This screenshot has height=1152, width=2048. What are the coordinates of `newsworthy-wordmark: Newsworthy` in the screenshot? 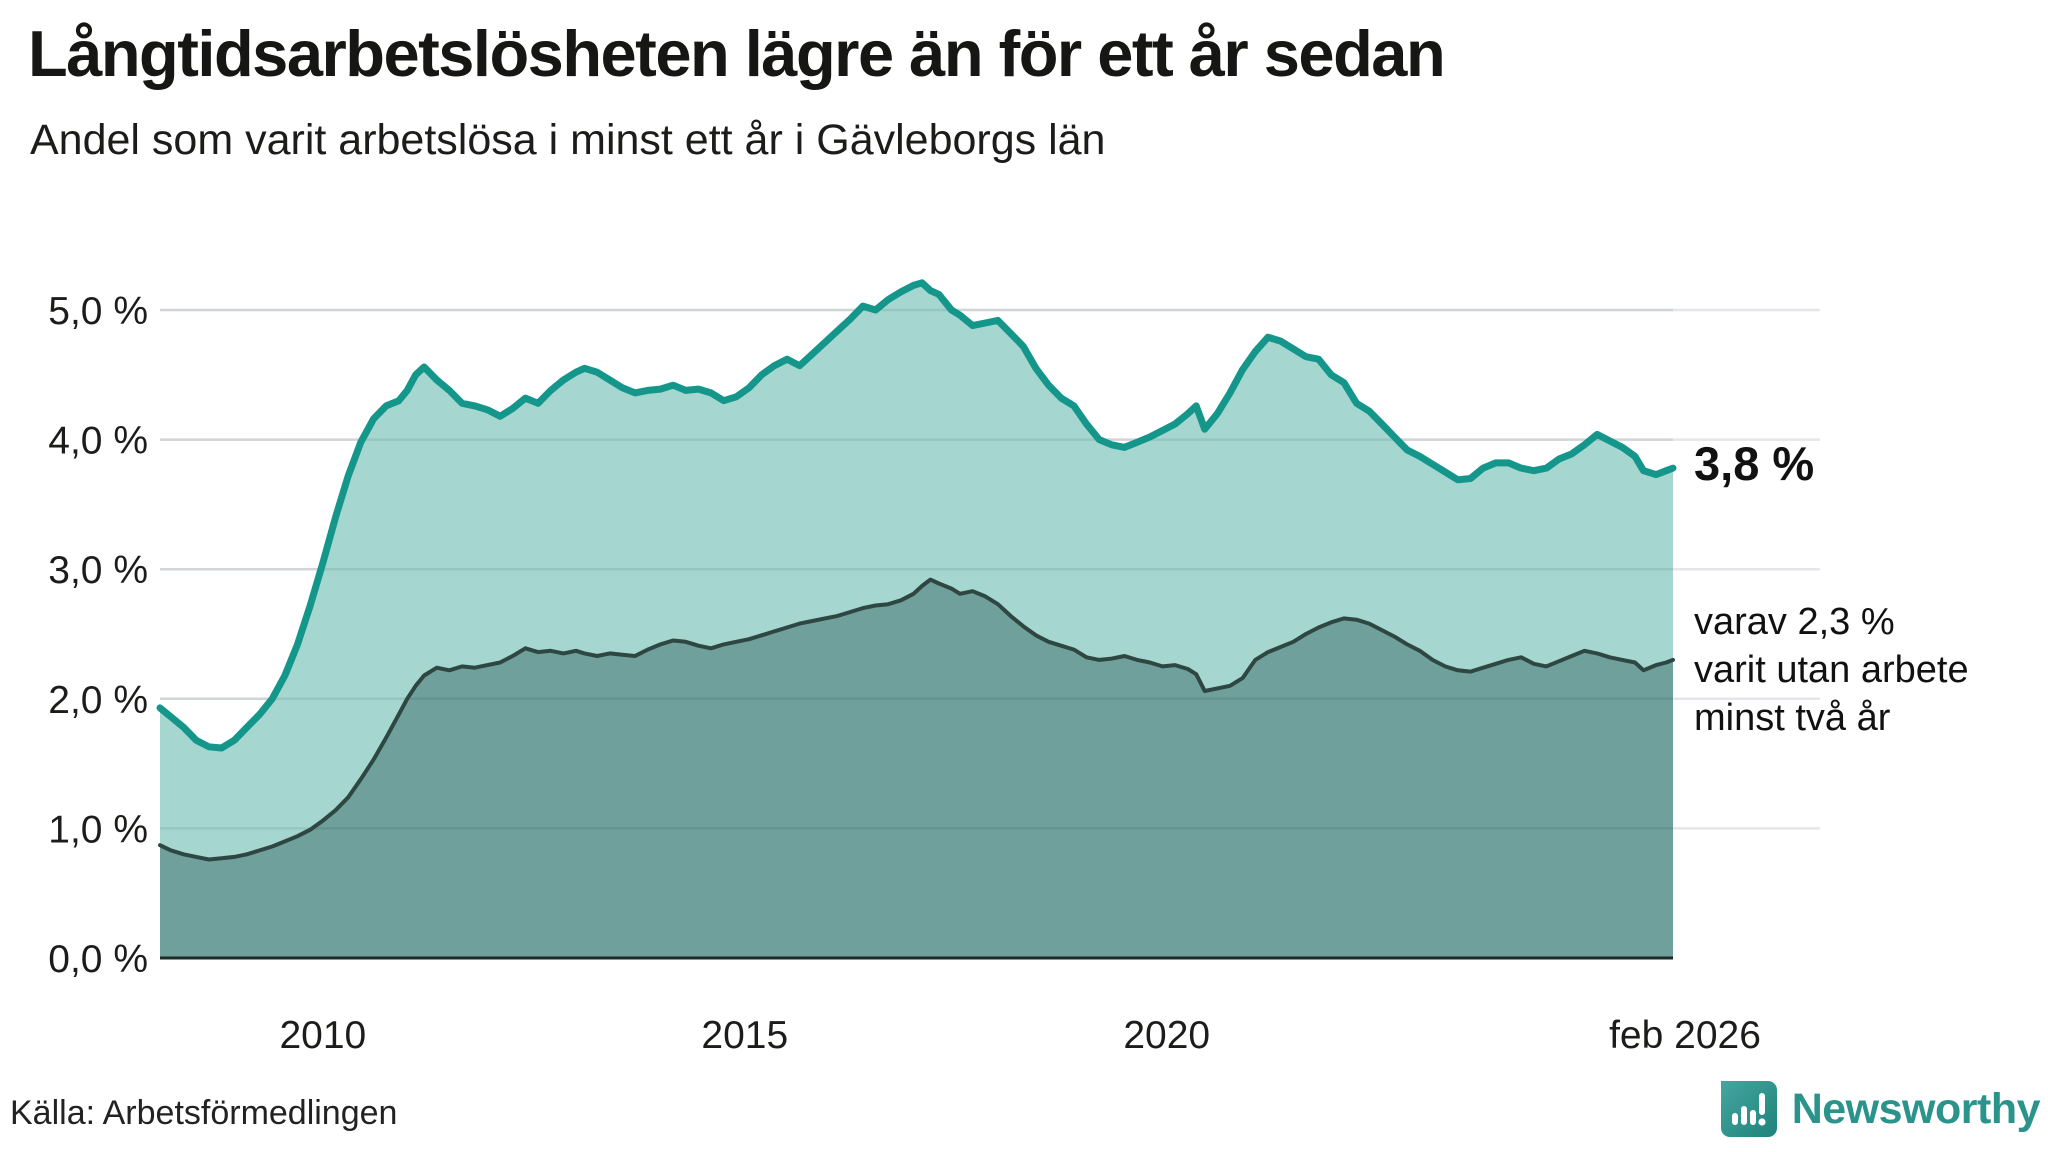 It's located at (1916, 1108).